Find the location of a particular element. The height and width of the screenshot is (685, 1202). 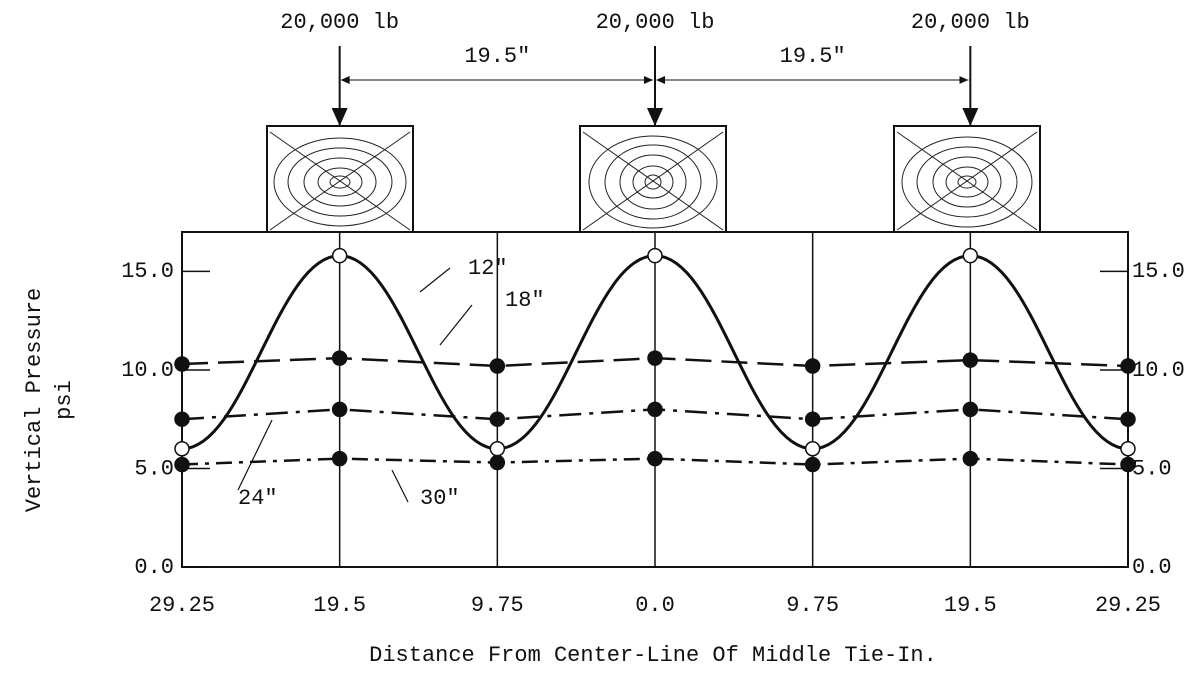

ties is located at coordinates (653, 179).